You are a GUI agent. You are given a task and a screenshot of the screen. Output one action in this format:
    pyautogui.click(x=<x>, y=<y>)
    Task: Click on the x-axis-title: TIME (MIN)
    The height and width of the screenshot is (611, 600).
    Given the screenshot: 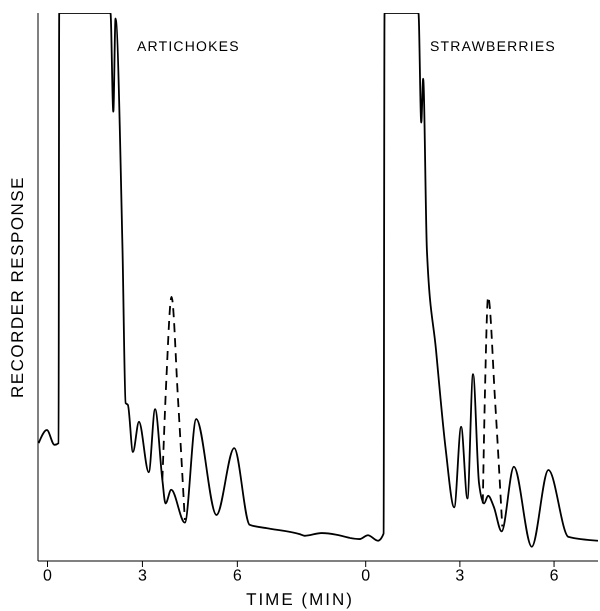 What is the action you would take?
    pyautogui.click(x=300, y=600)
    